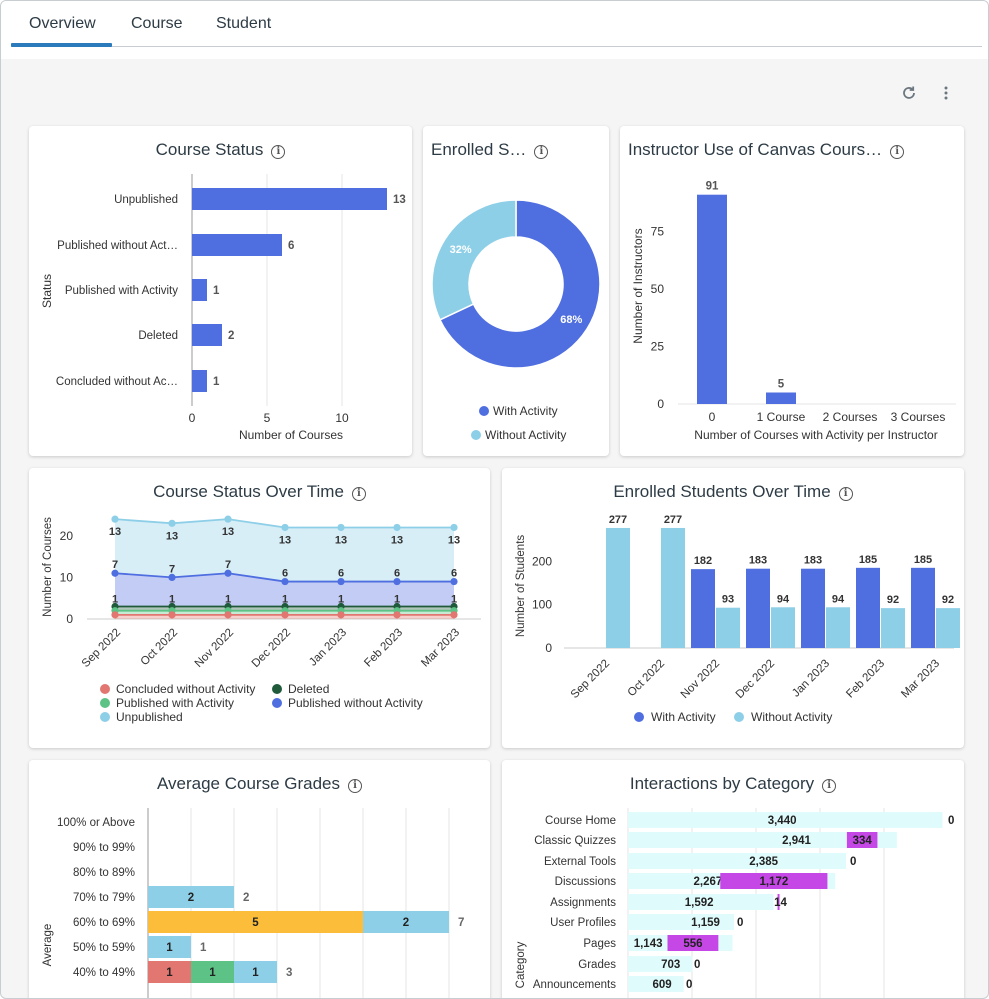 Image resolution: width=989 pixels, height=999 pixels. What do you see at coordinates (796, 841) in the screenshot?
I see `data-label: 2,941` at bounding box center [796, 841].